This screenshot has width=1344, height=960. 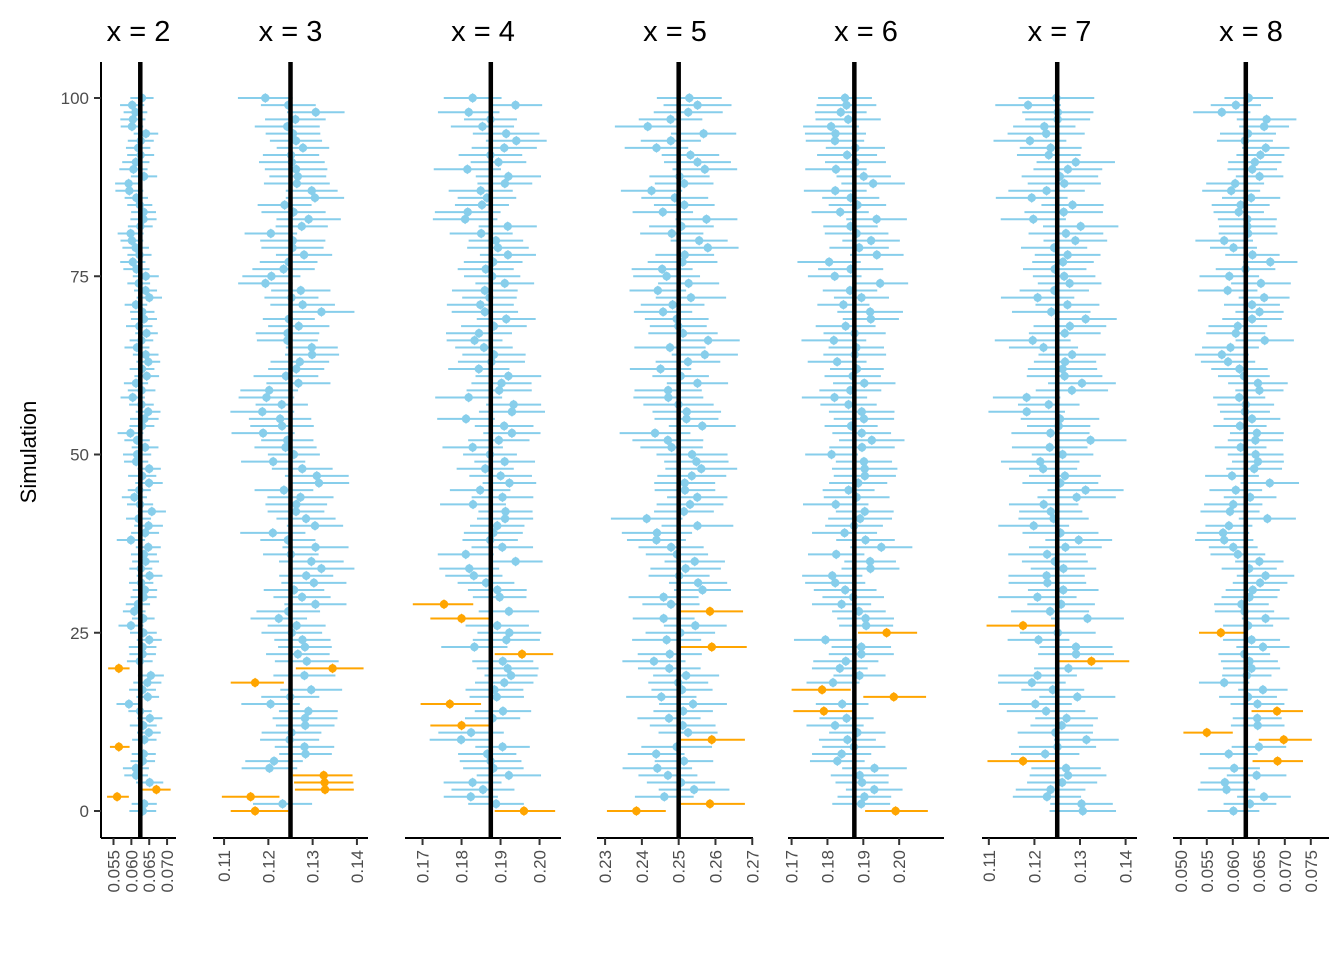 What do you see at coordinates (250, 796) in the screenshot?
I see `estimate-point-miss-core` at bounding box center [250, 796].